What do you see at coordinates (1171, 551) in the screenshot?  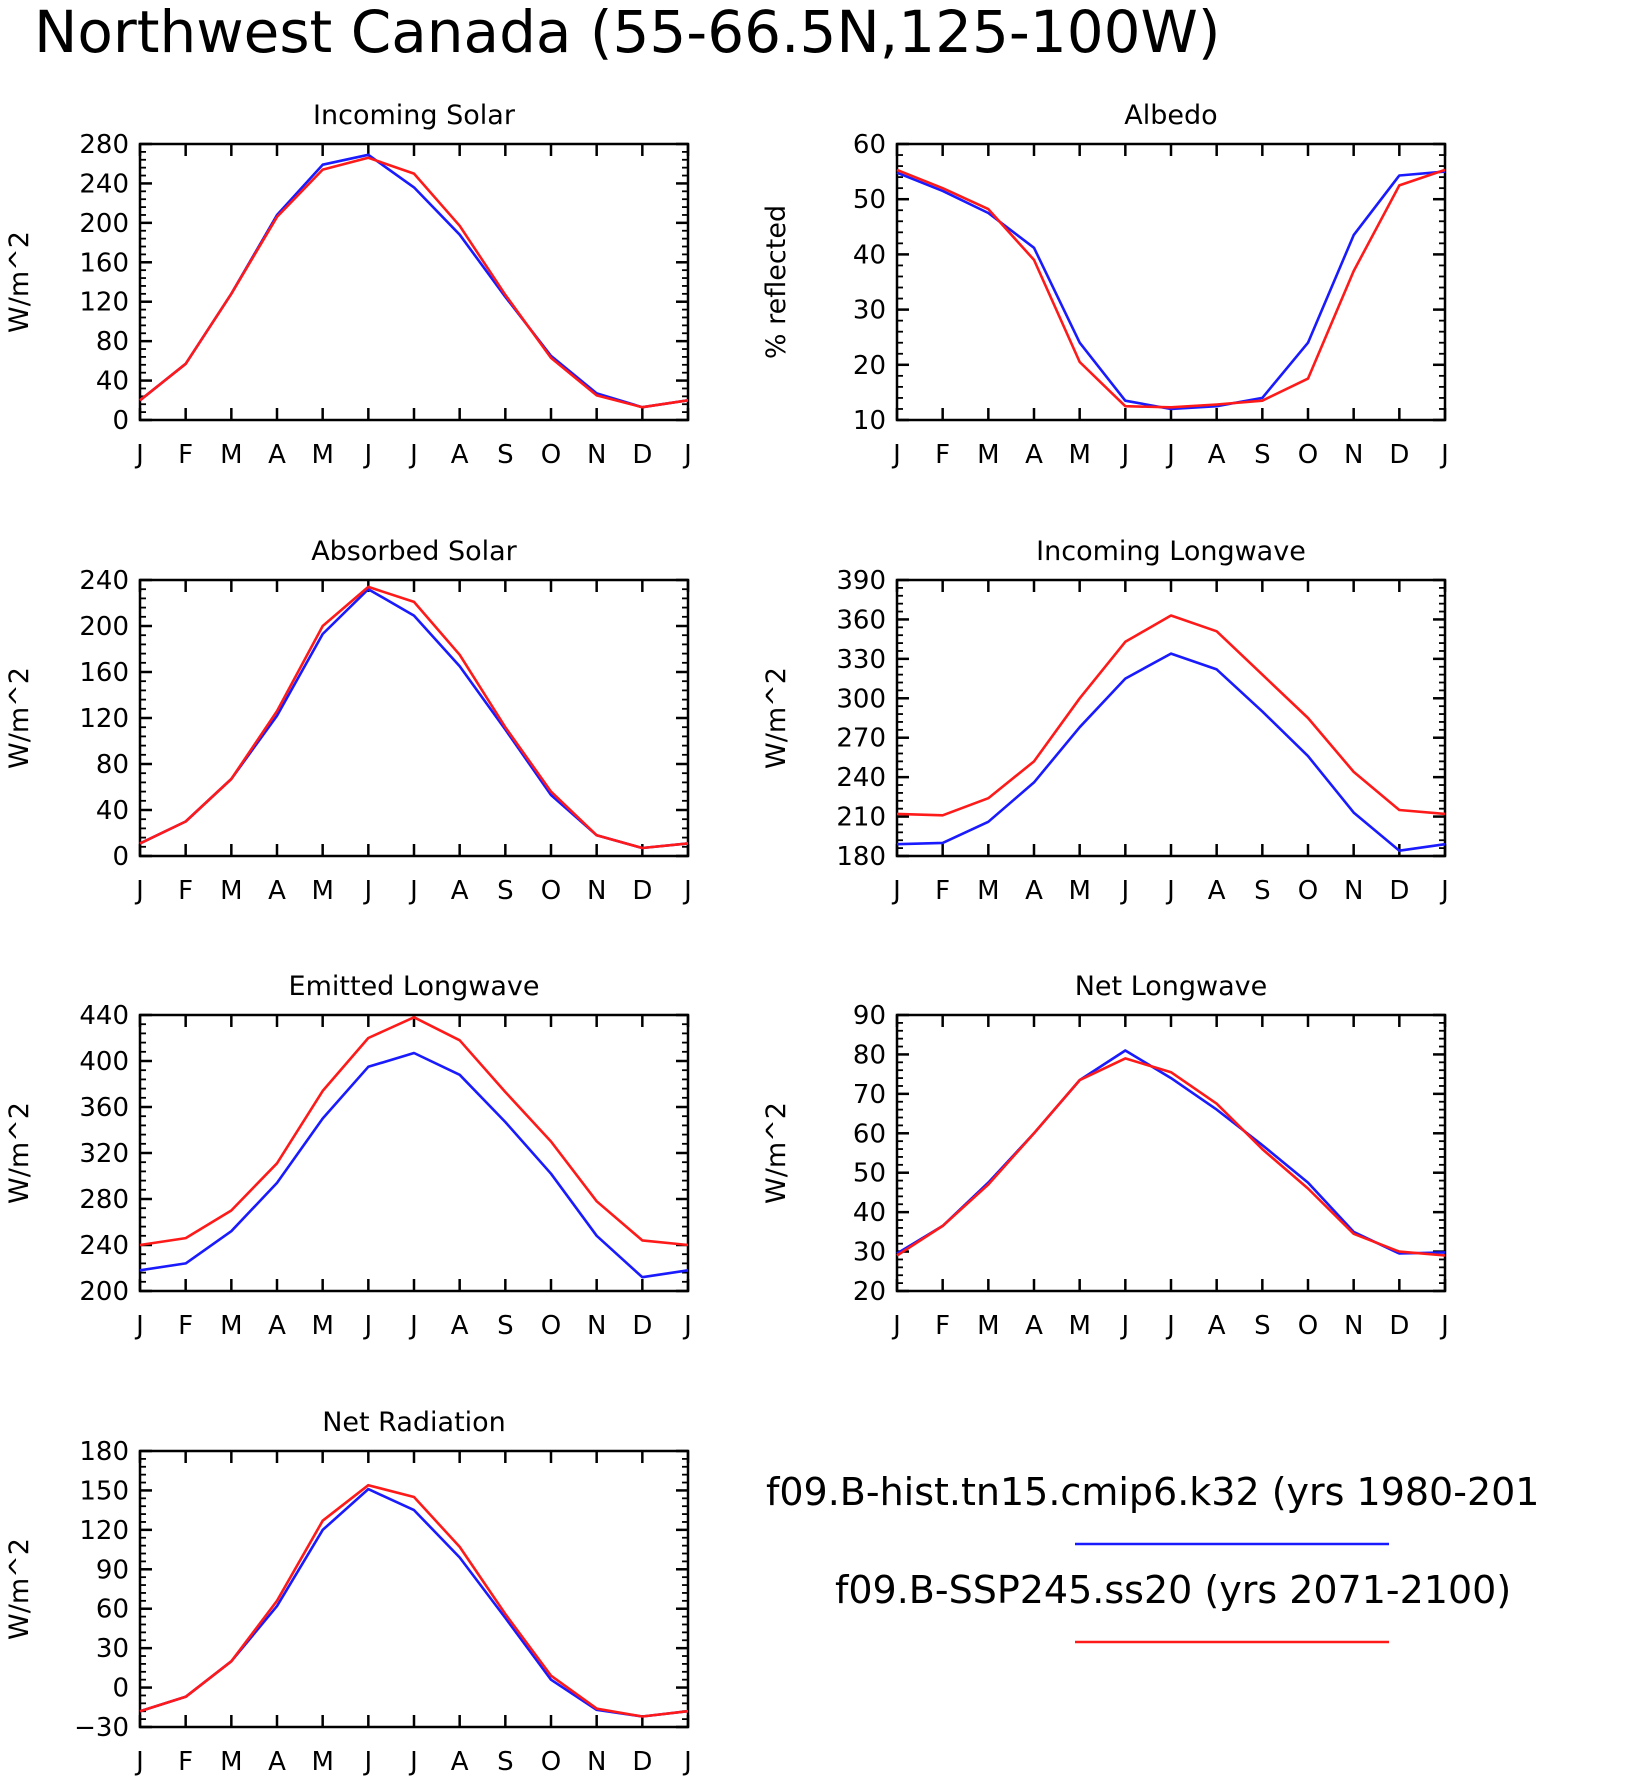 I see `panel-title: Incoming Longwave` at bounding box center [1171, 551].